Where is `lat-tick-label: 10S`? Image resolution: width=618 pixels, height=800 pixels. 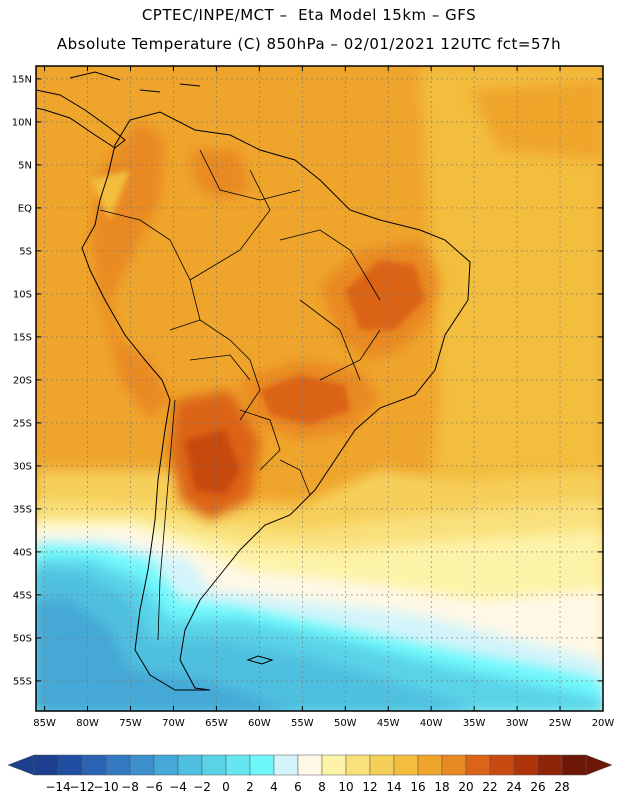 lat-tick-label: 10S is located at coordinates (22, 294).